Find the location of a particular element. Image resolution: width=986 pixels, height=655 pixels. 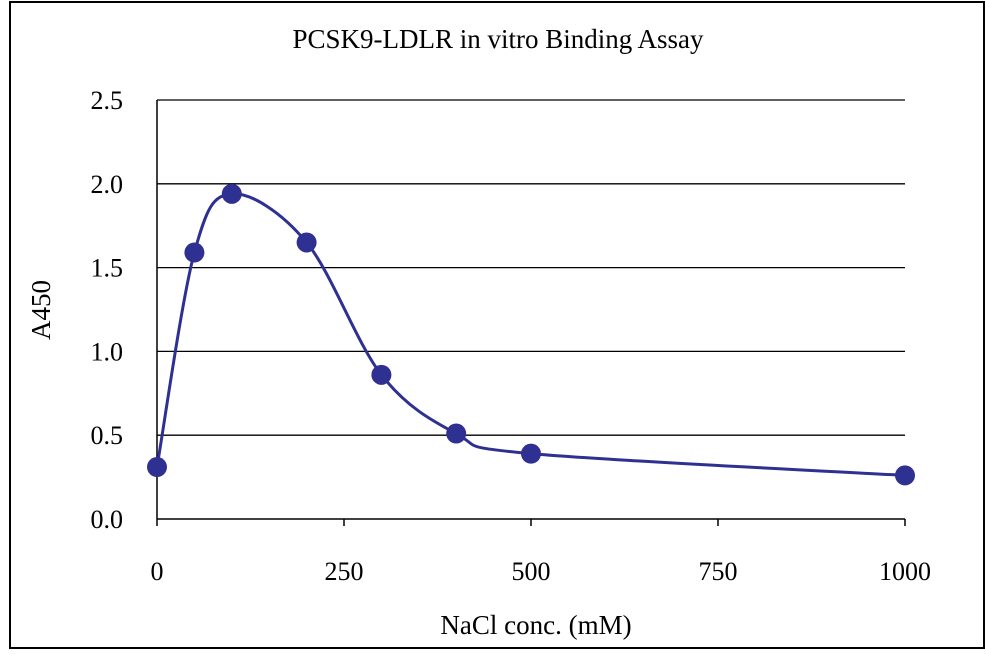

y-tick-label: 2.0 is located at coordinates (107, 184).